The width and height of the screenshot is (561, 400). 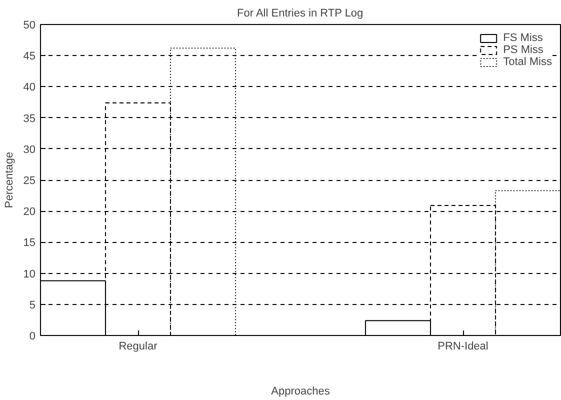 I want to click on x-tick-label: Regular, so click(x=138, y=346).